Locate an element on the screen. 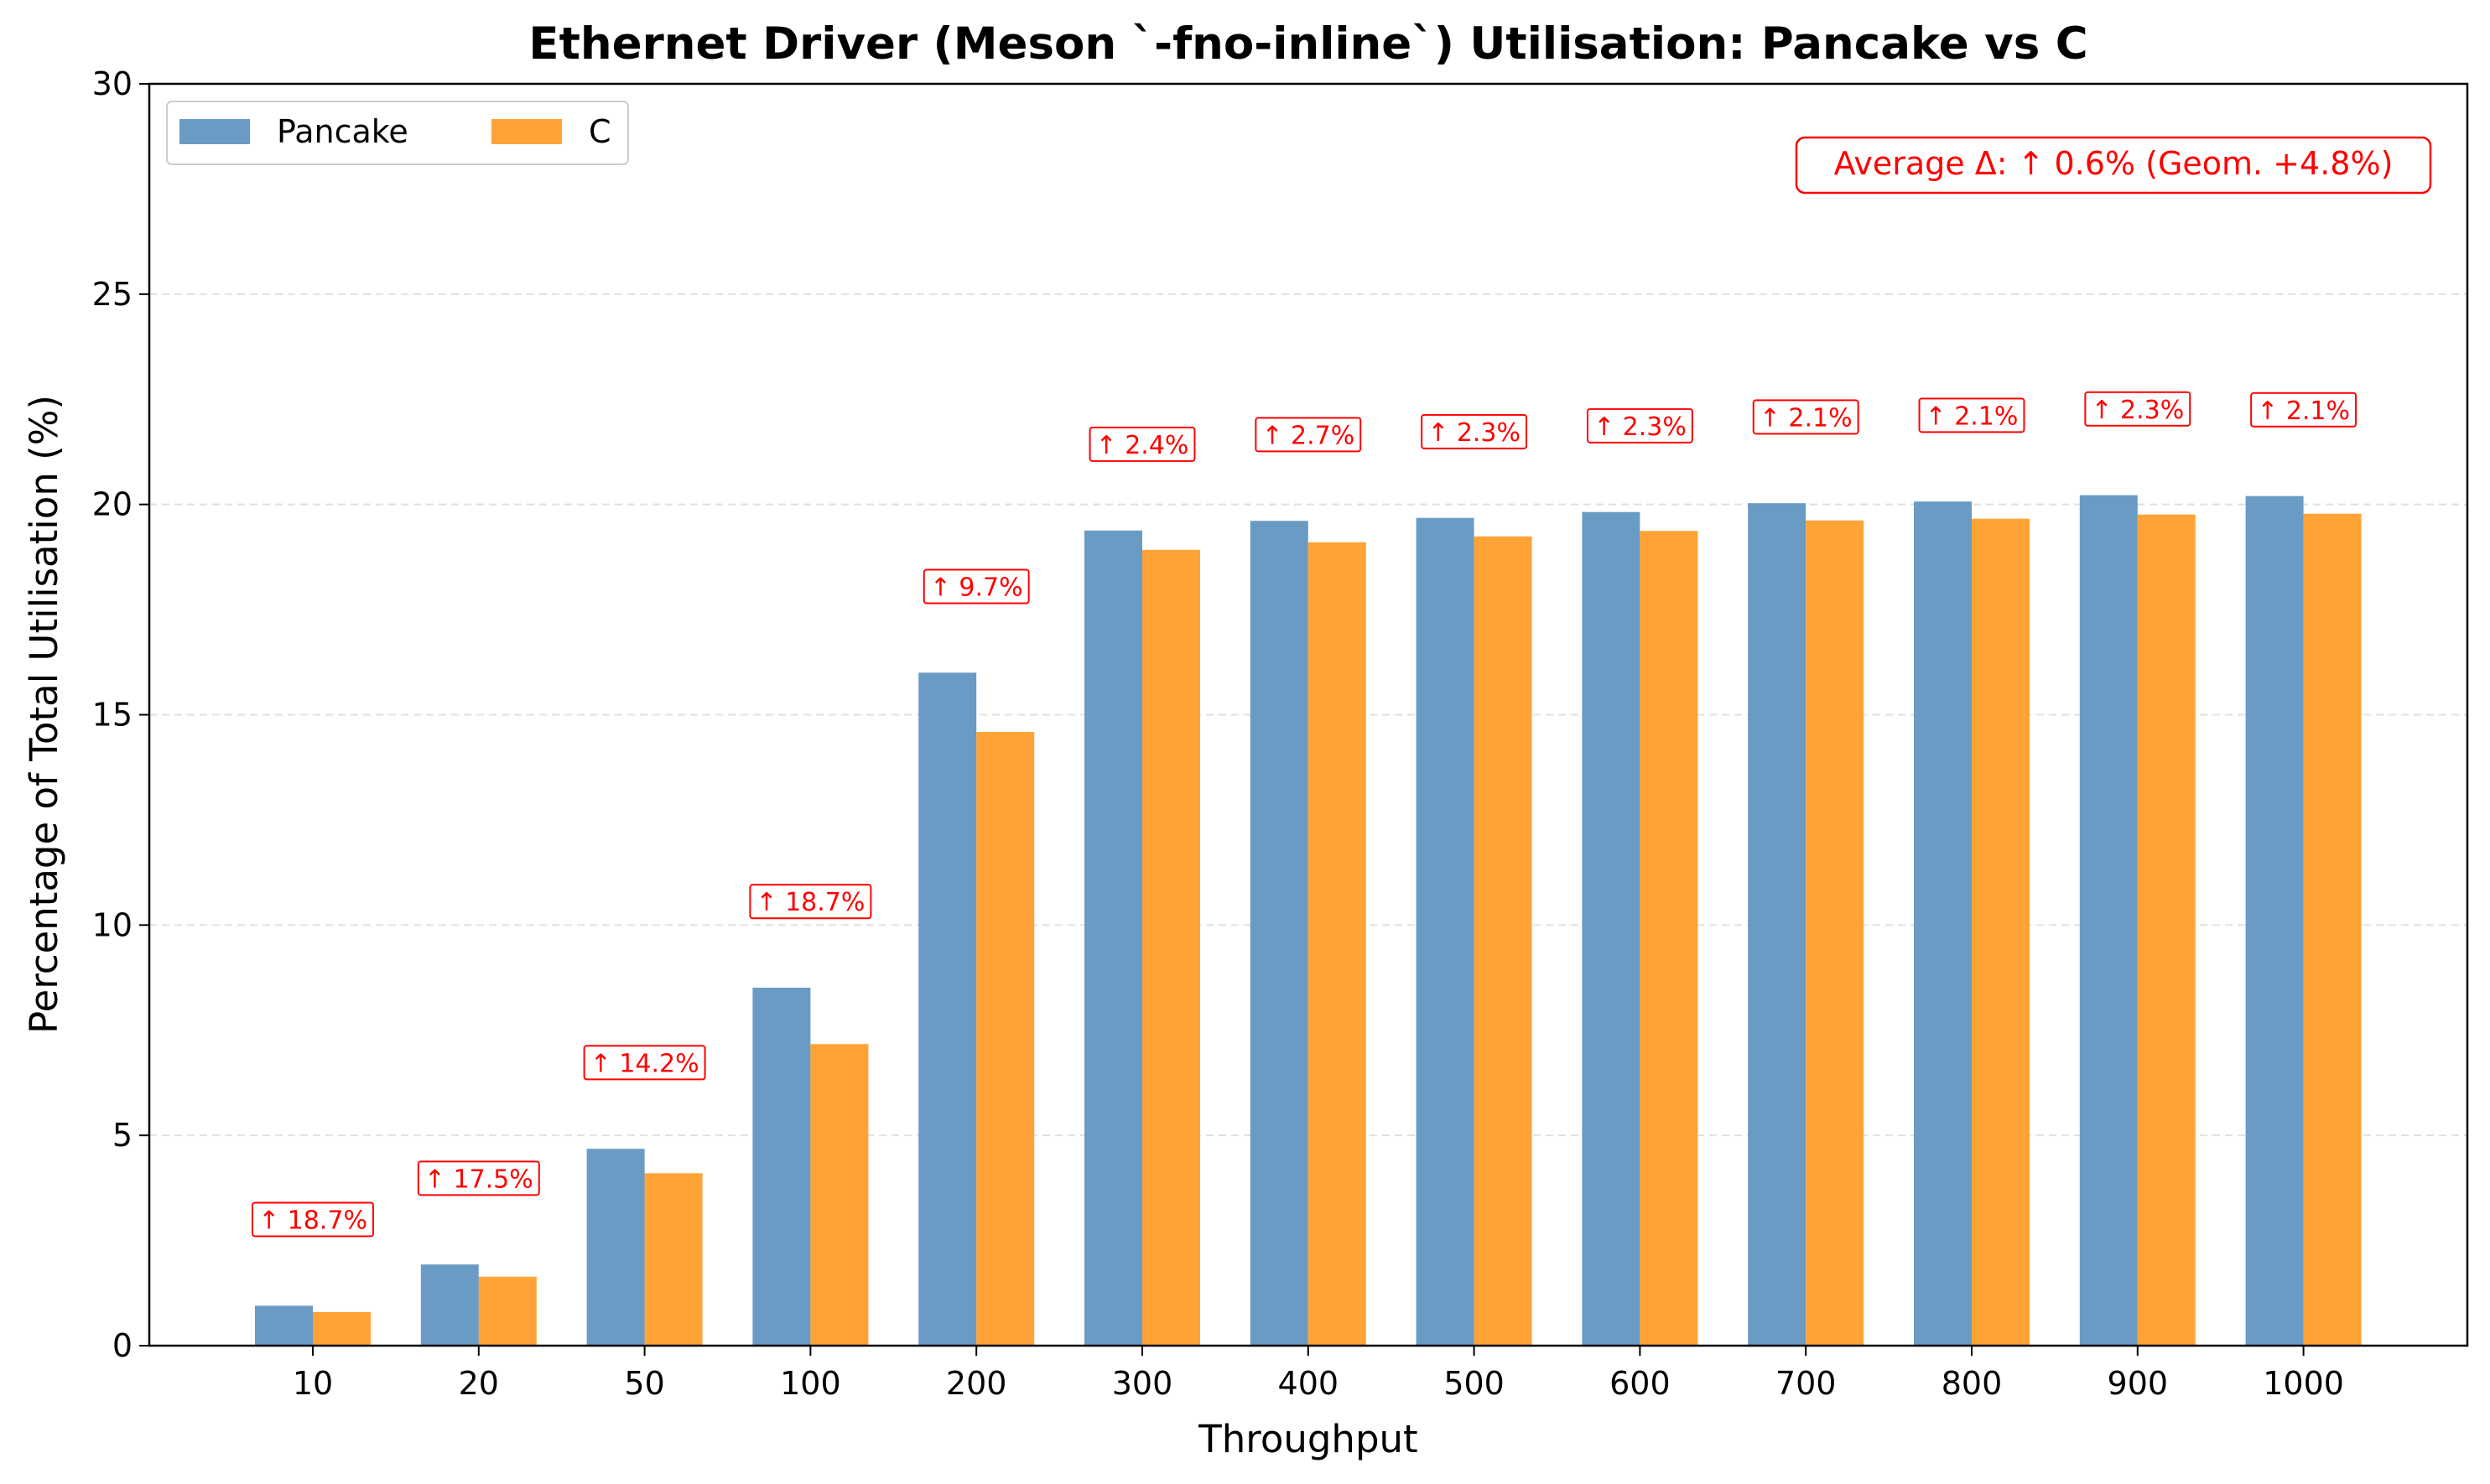 This screenshot has width=2490, height=1484. x-tick-label: 20 is located at coordinates (479, 1383).